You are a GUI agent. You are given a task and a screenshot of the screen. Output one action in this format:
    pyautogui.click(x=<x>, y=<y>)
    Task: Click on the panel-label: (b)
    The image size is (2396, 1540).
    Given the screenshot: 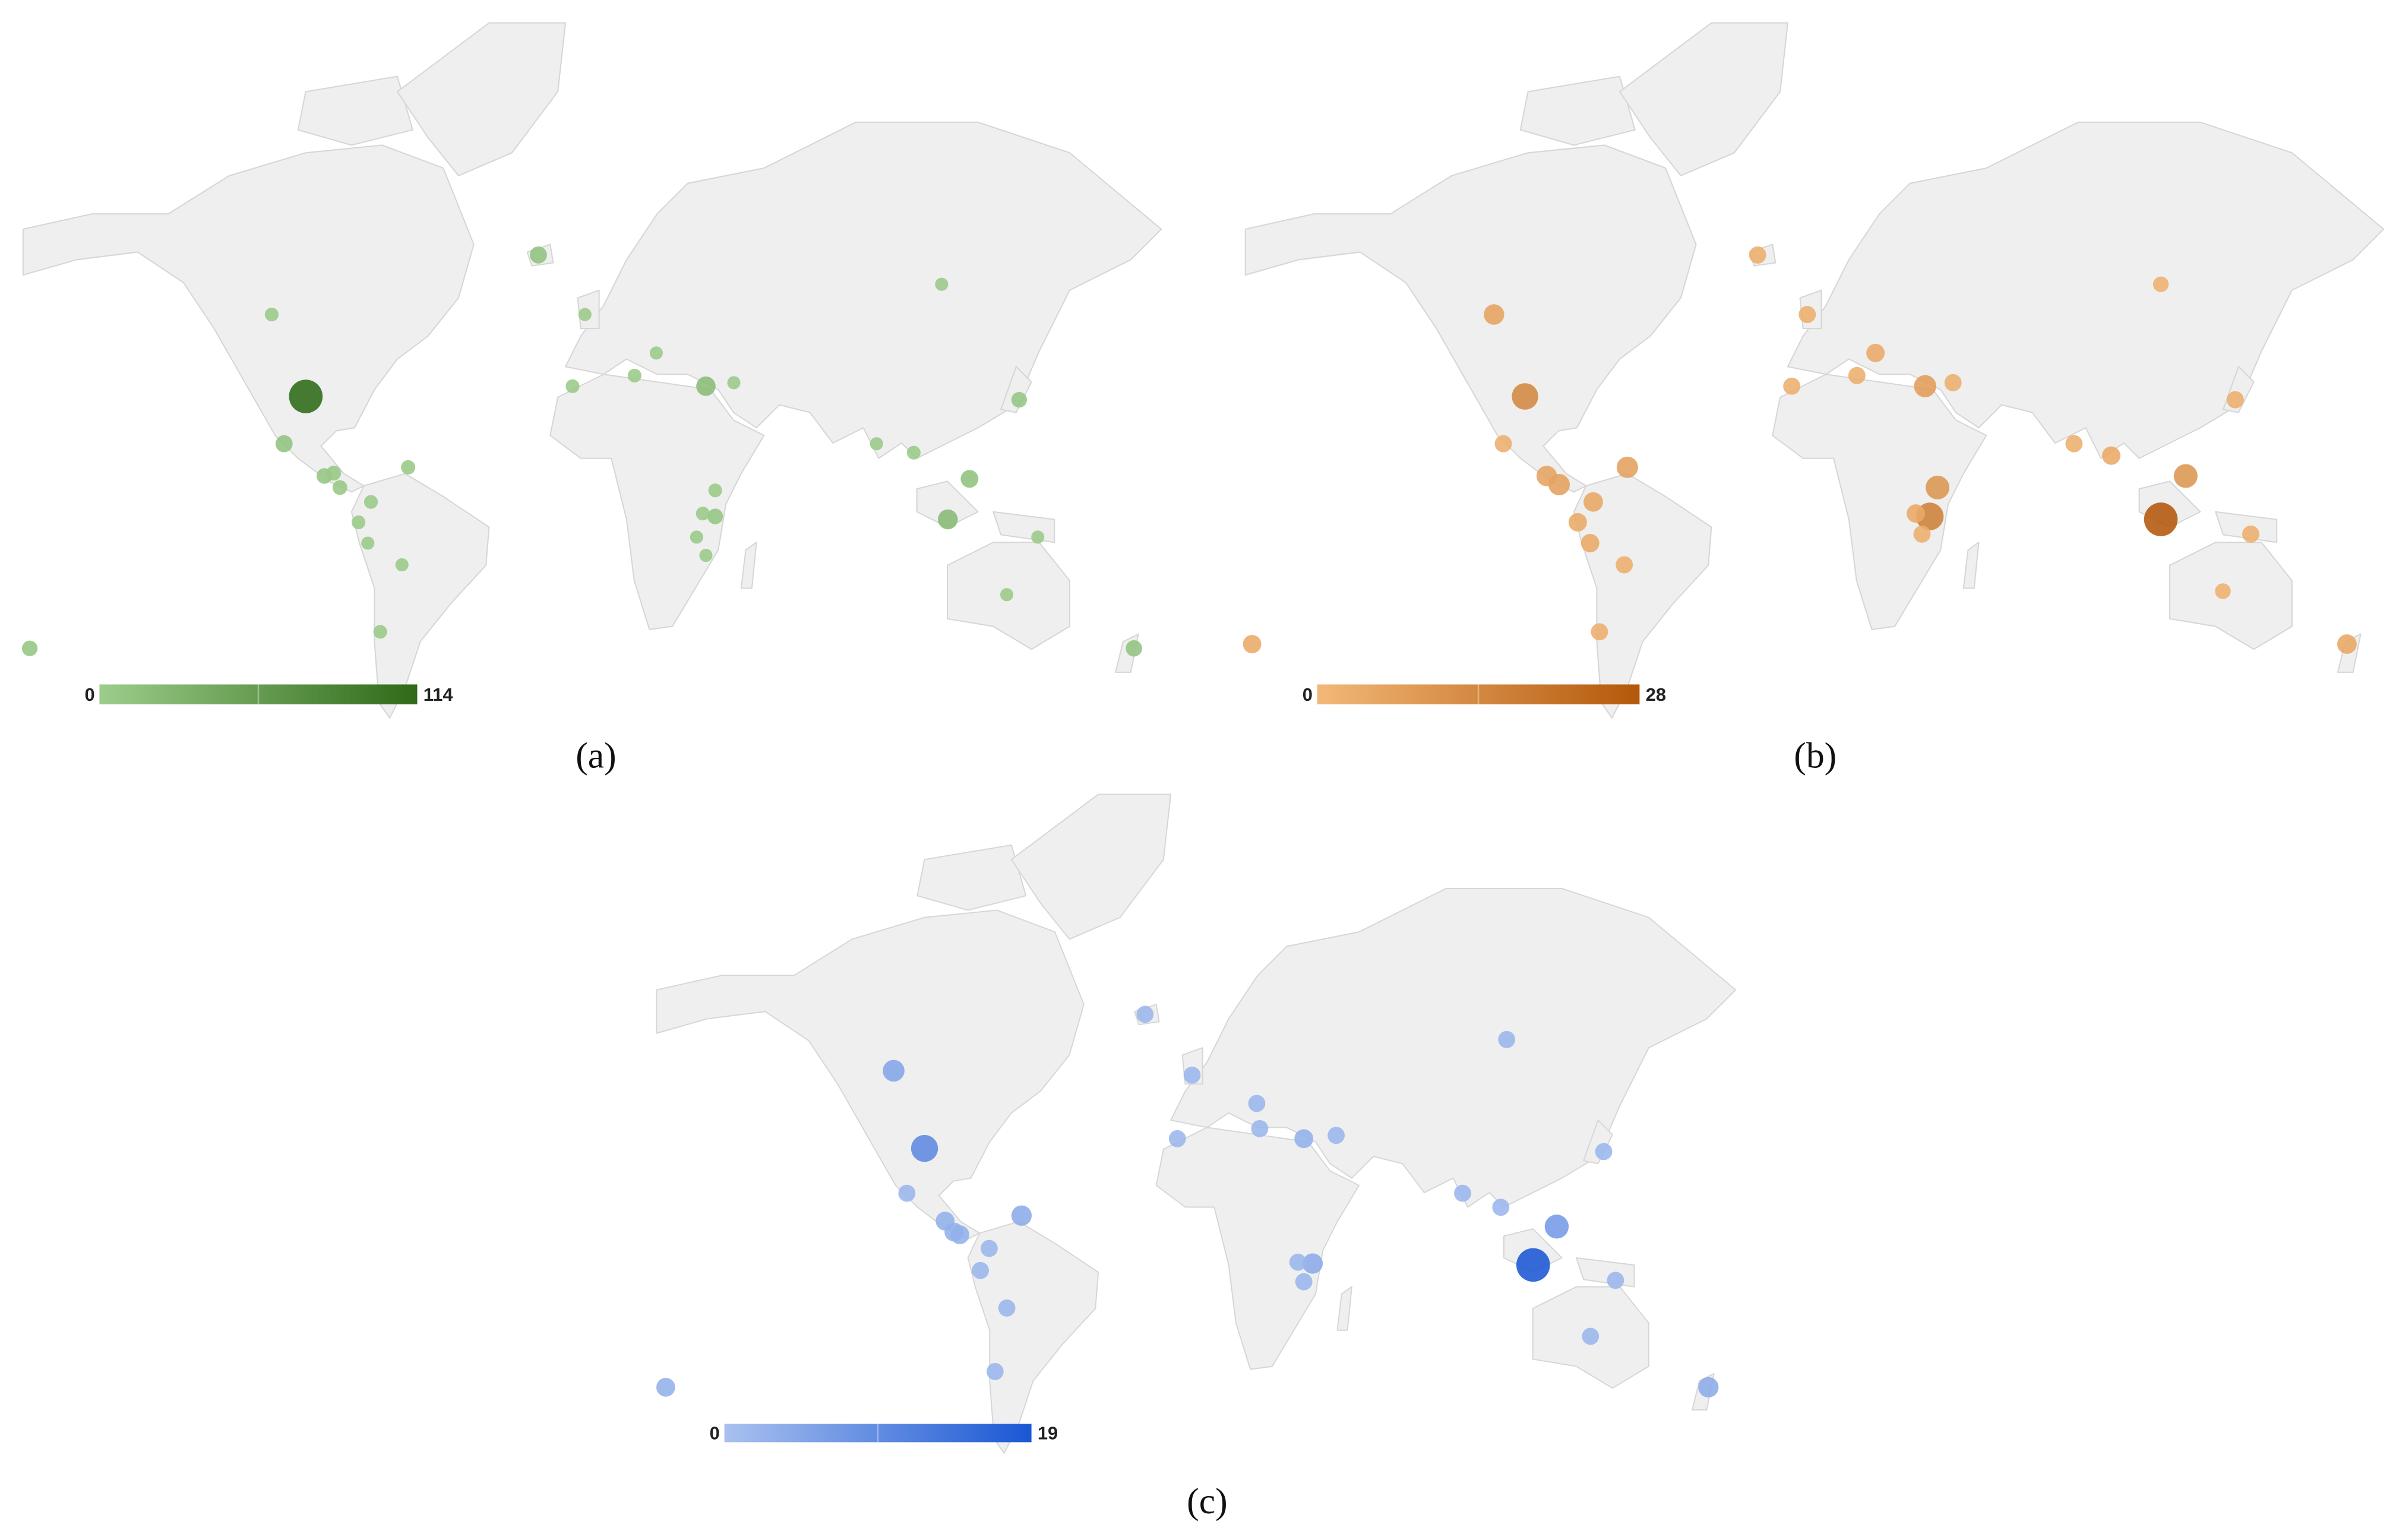 What is the action you would take?
    pyautogui.click(x=1815, y=756)
    